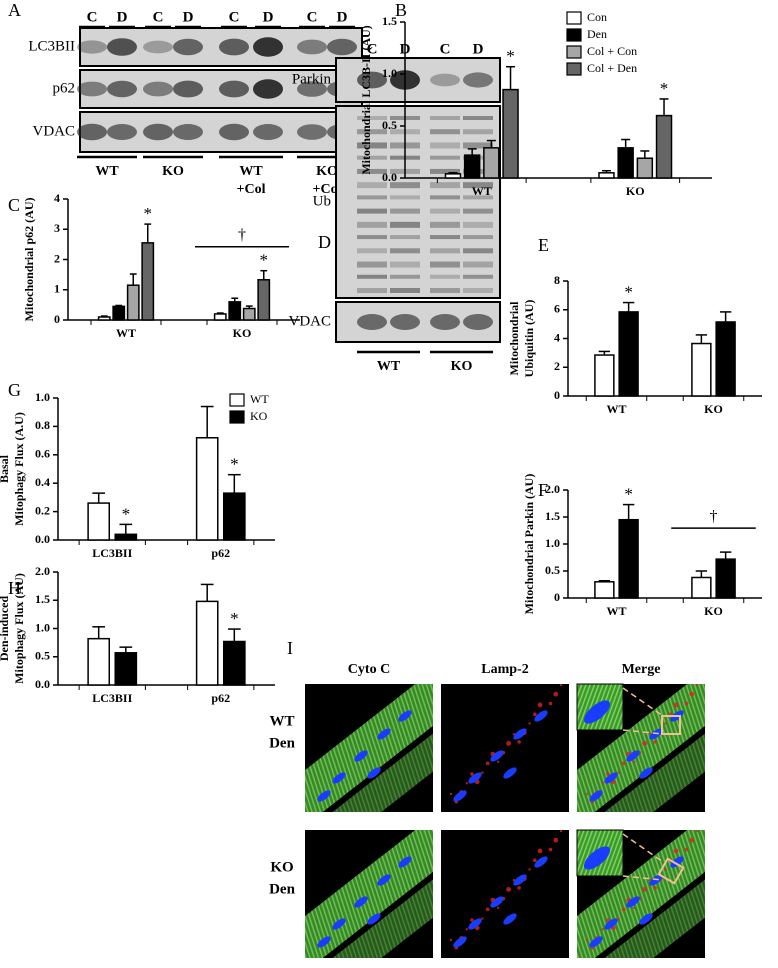  Describe the element at coordinates (14, 10) in the screenshot. I see `panel-letter: A` at that location.